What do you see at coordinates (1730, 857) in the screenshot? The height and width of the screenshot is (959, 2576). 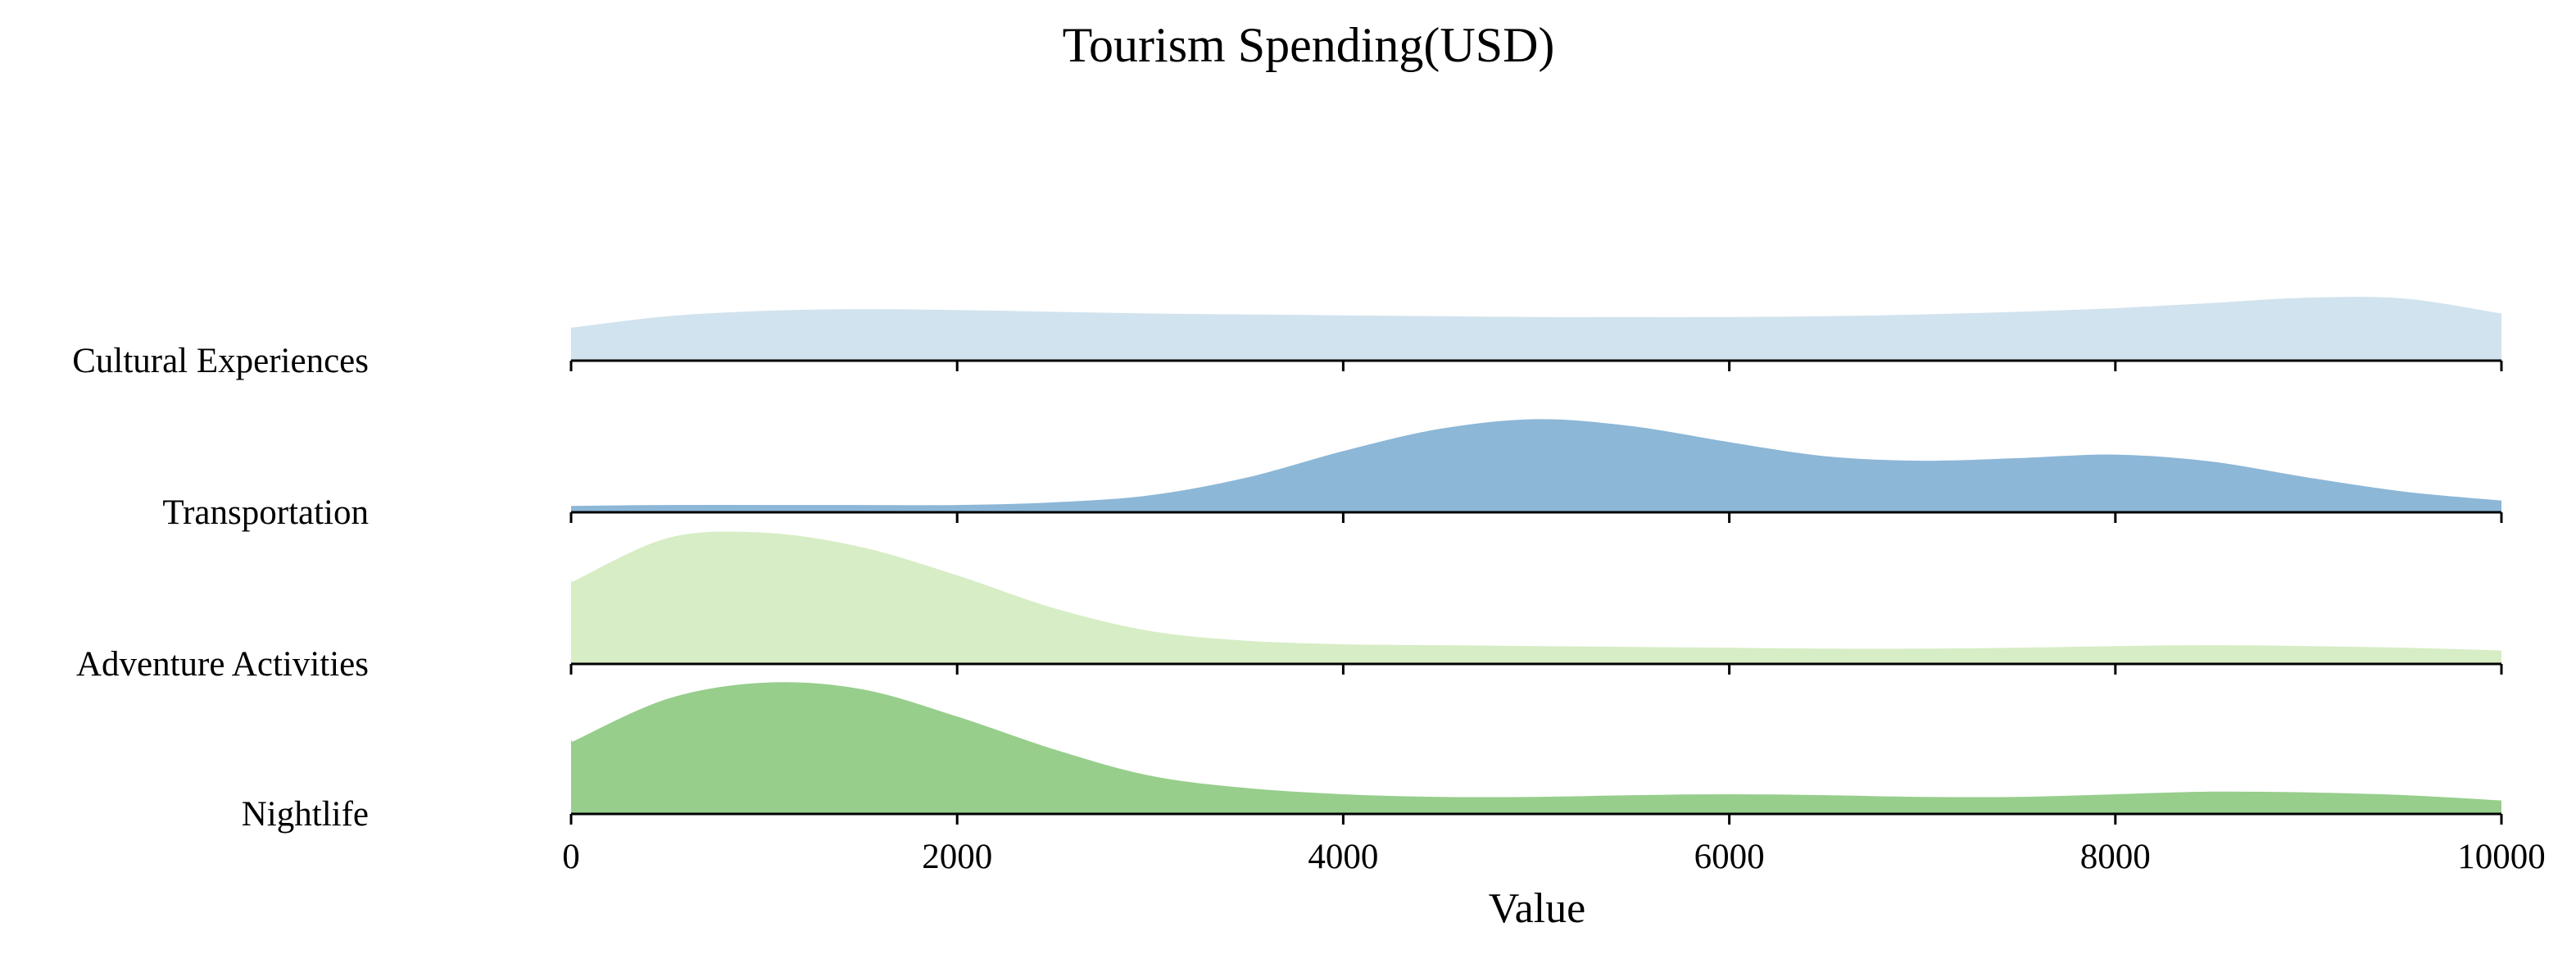 I see `x-tick-label: 6000` at bounding box center [1730, 857].